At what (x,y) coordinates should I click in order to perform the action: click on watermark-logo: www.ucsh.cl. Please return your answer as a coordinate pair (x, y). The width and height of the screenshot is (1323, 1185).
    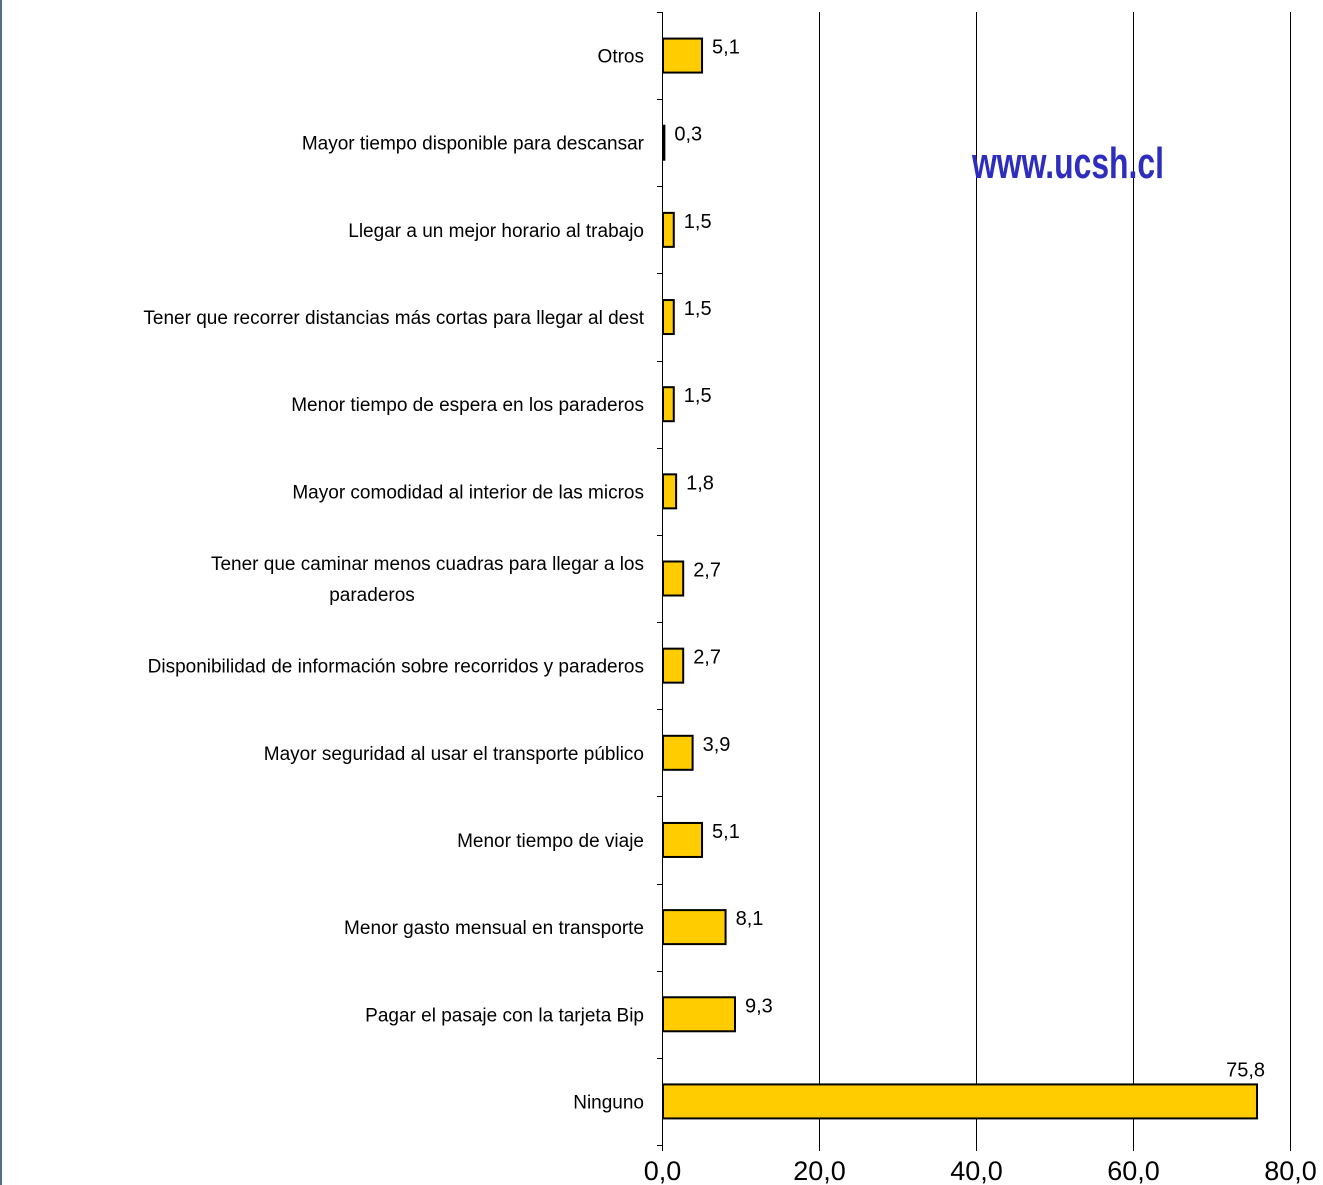
    Looking at the image, I should click on (1067, 163).